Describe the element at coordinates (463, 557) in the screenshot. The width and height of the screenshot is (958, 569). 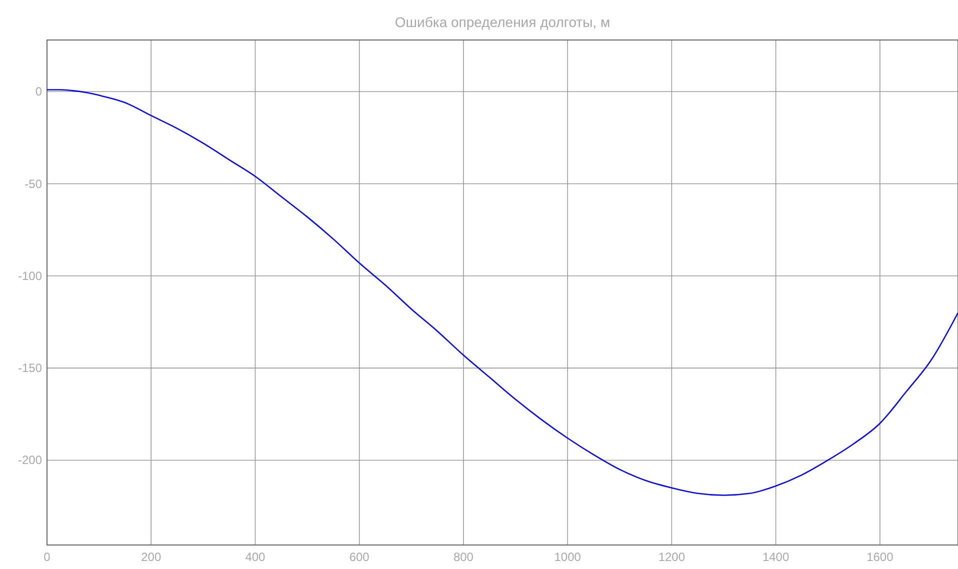
I see `x-tick-label: 800` at that location.